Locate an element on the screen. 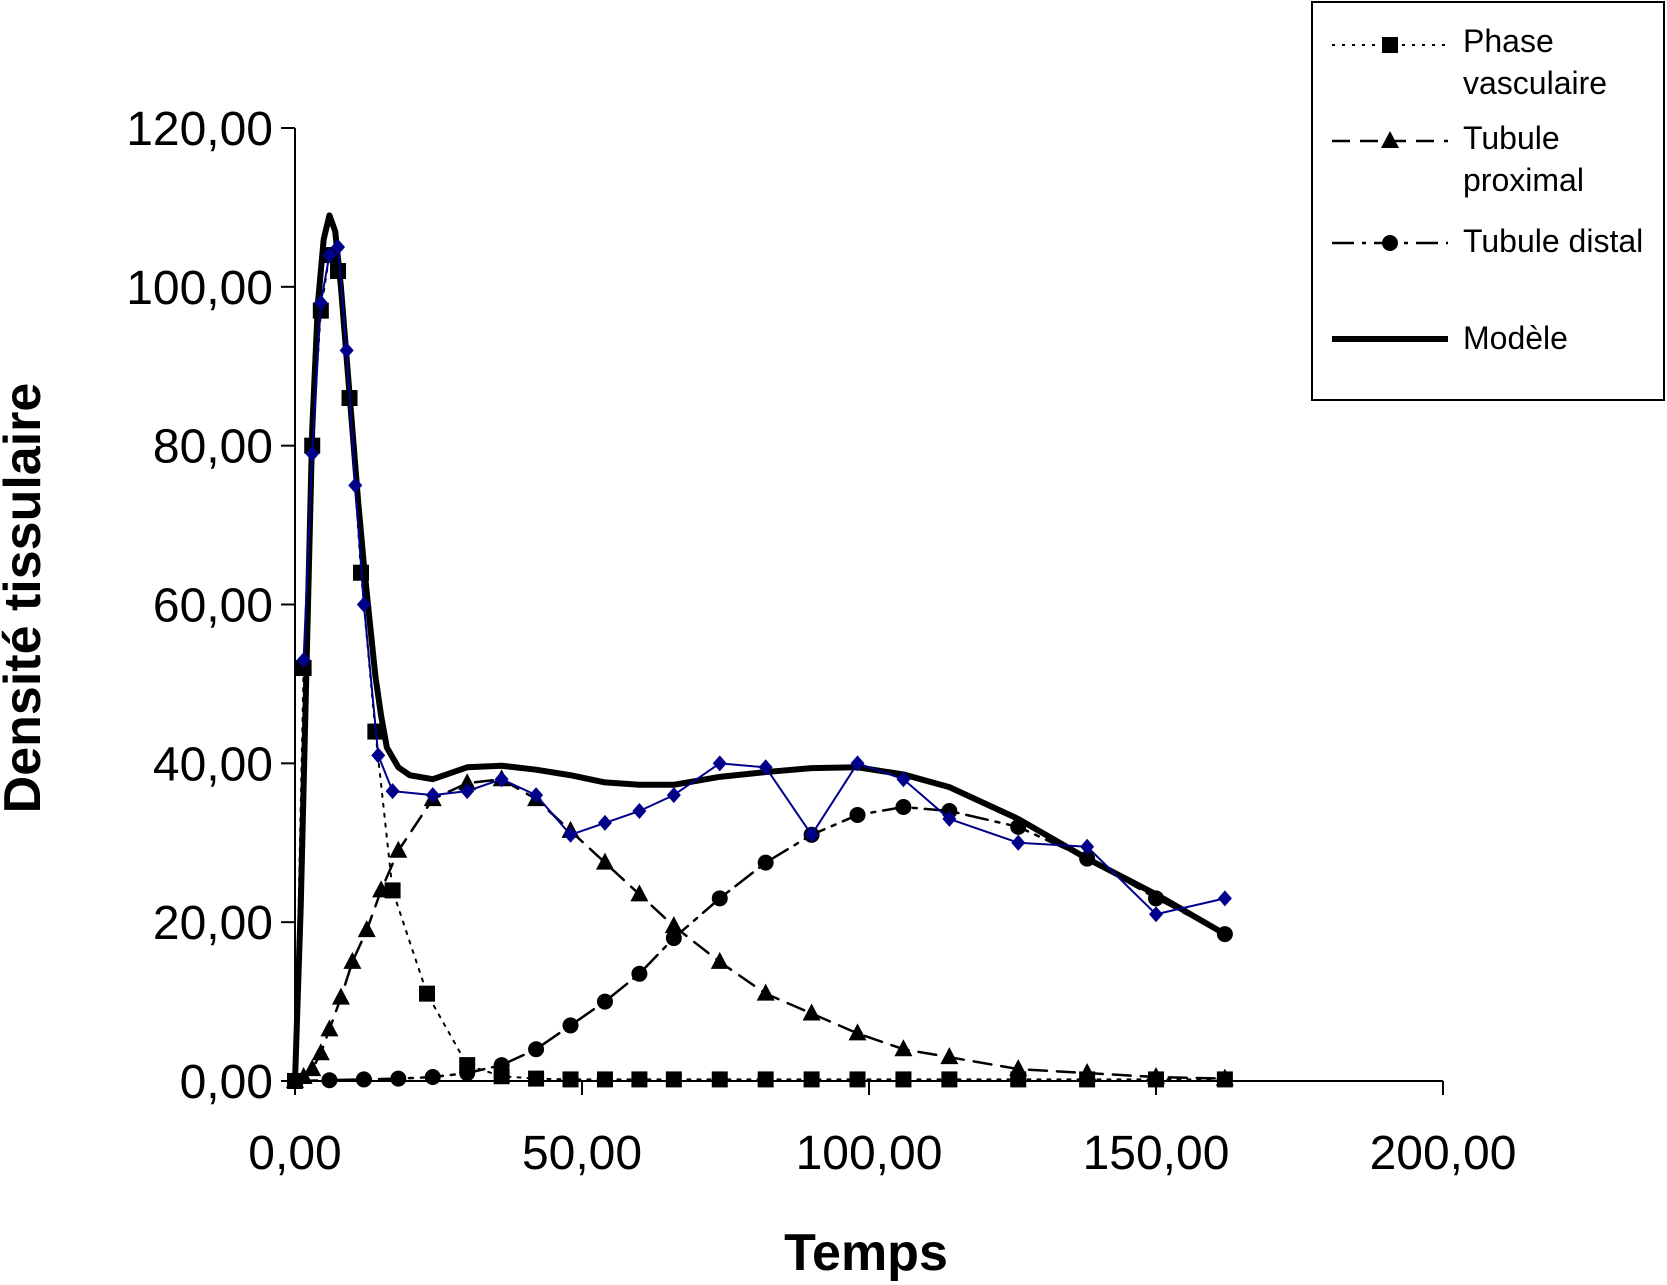 This screenshot has width=1667, height=1285. y-tick-label: 20,00 is located at coordinates (213, 923).